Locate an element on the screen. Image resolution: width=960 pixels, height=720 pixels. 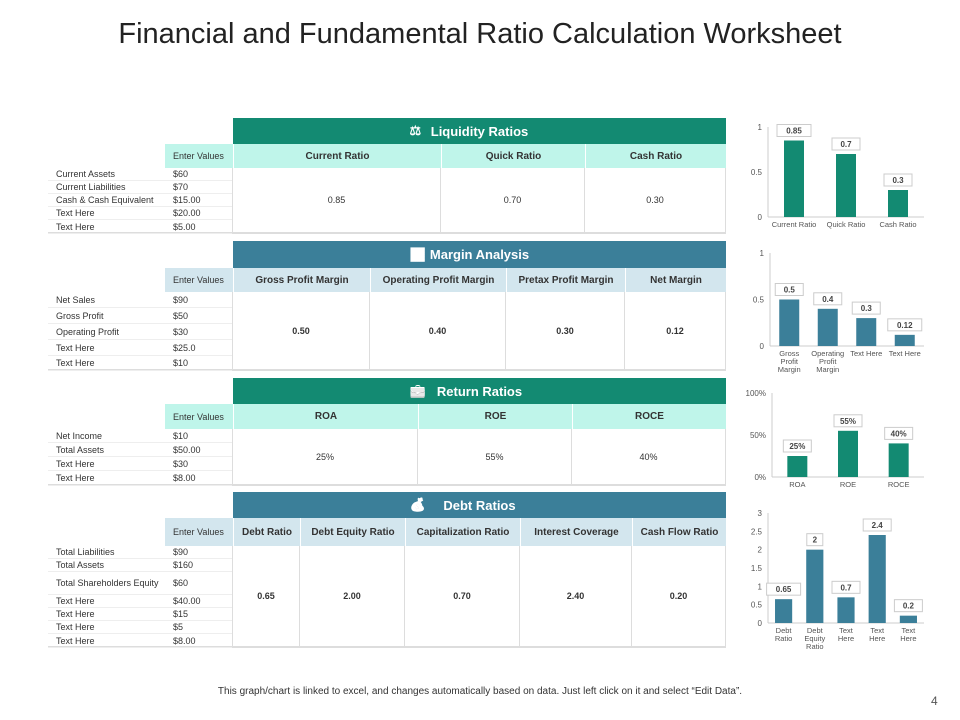
input-label: Gross Profit is located at coordinates (106, 316).